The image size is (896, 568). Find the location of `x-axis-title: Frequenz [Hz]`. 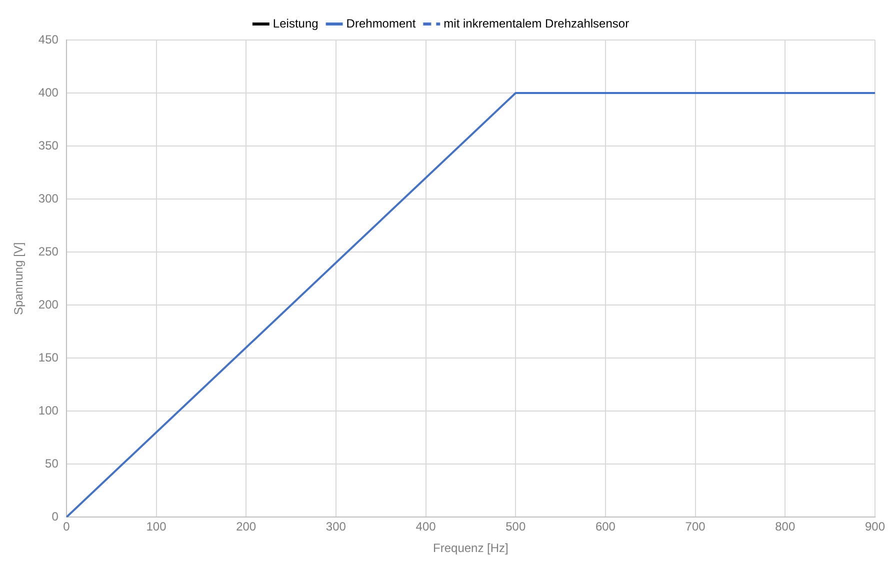

x-axis-title: Frequenz [Hz] is located at coordinates (470, 548).